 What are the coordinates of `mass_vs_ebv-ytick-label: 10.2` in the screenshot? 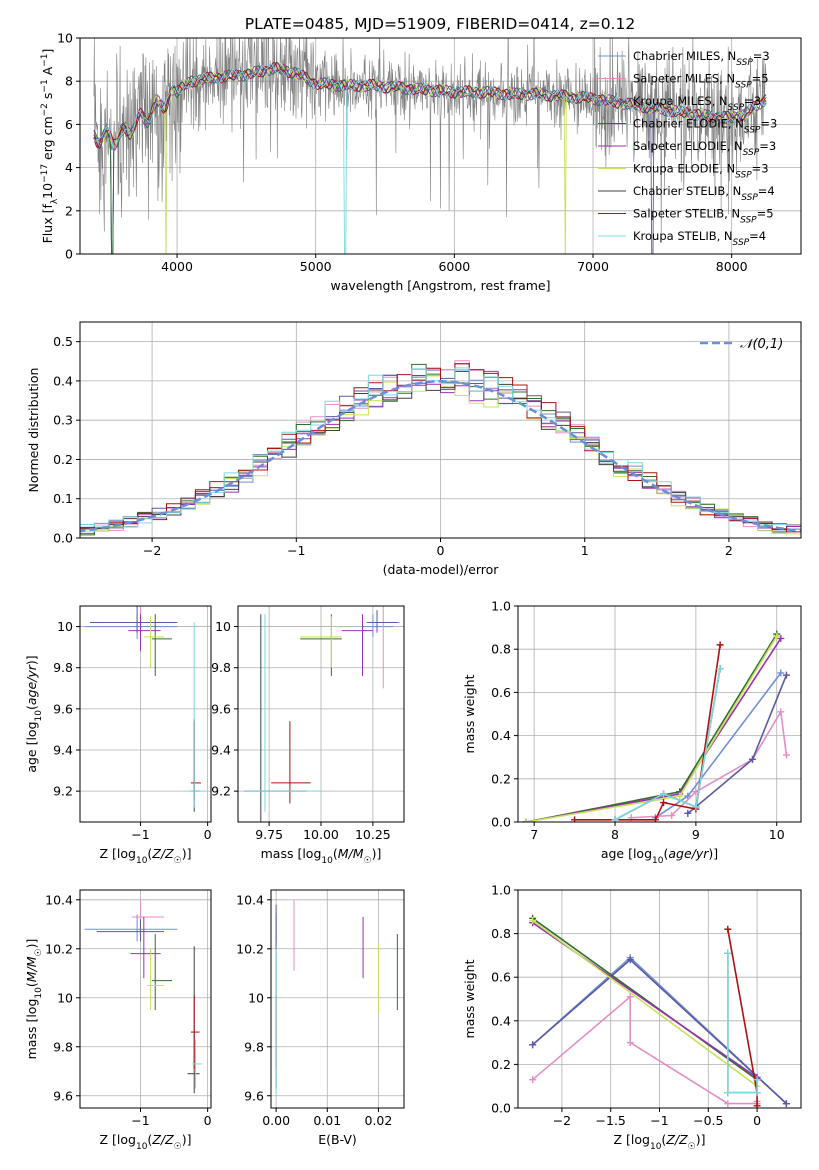 It's located at (250, 948).